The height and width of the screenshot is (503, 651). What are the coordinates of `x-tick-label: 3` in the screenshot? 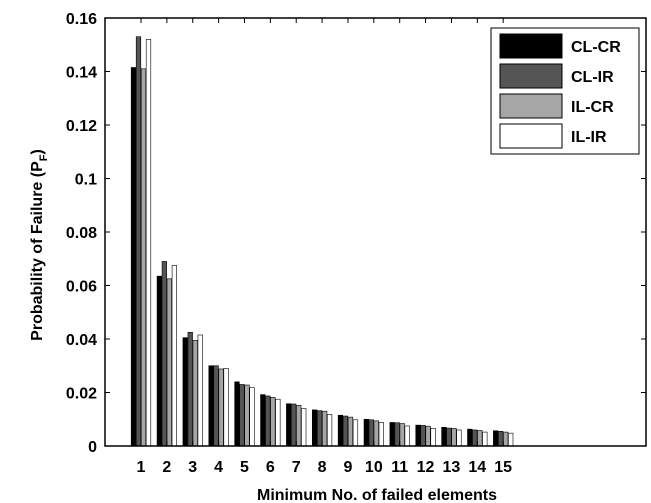 It's located at (192, 467).